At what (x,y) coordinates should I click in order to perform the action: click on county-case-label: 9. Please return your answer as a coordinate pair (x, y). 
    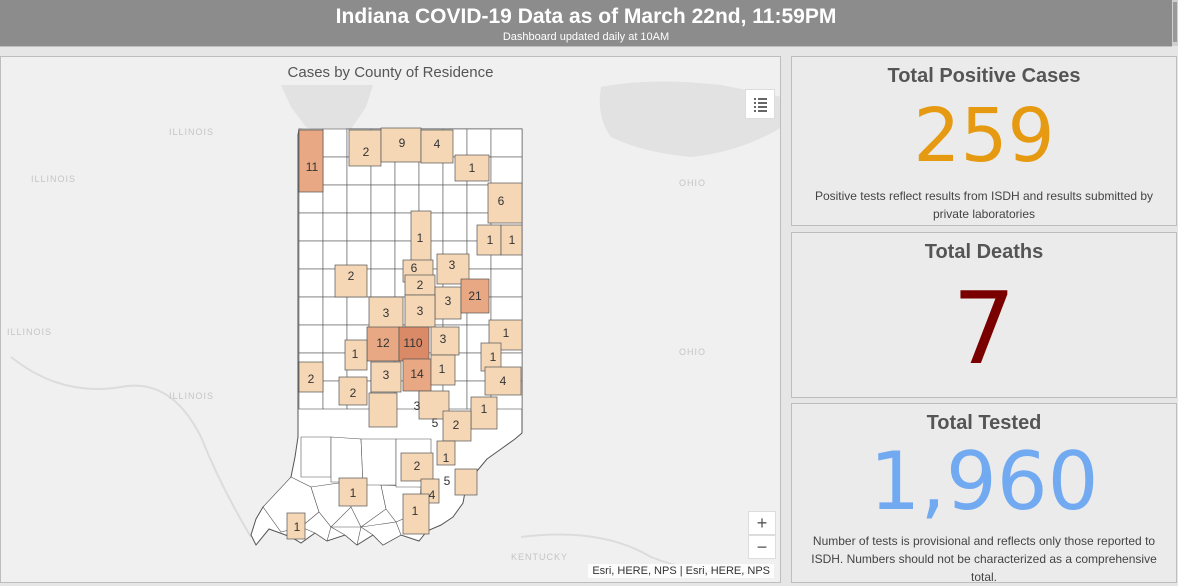
    Looking at the image, I should click on (402, 143).